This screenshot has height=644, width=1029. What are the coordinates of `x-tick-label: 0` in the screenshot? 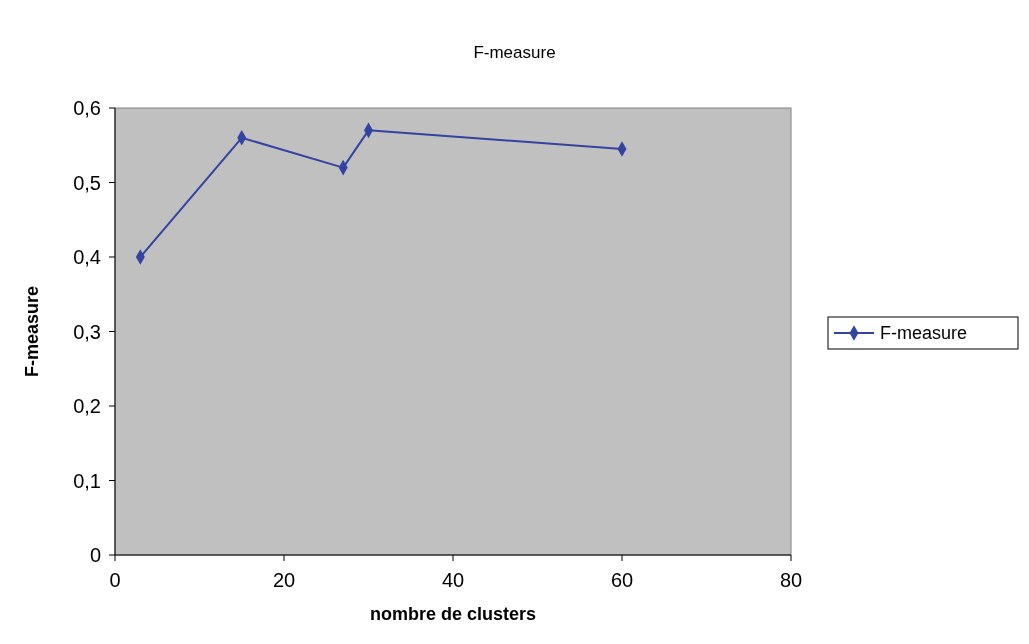 It's located at (115, 580).